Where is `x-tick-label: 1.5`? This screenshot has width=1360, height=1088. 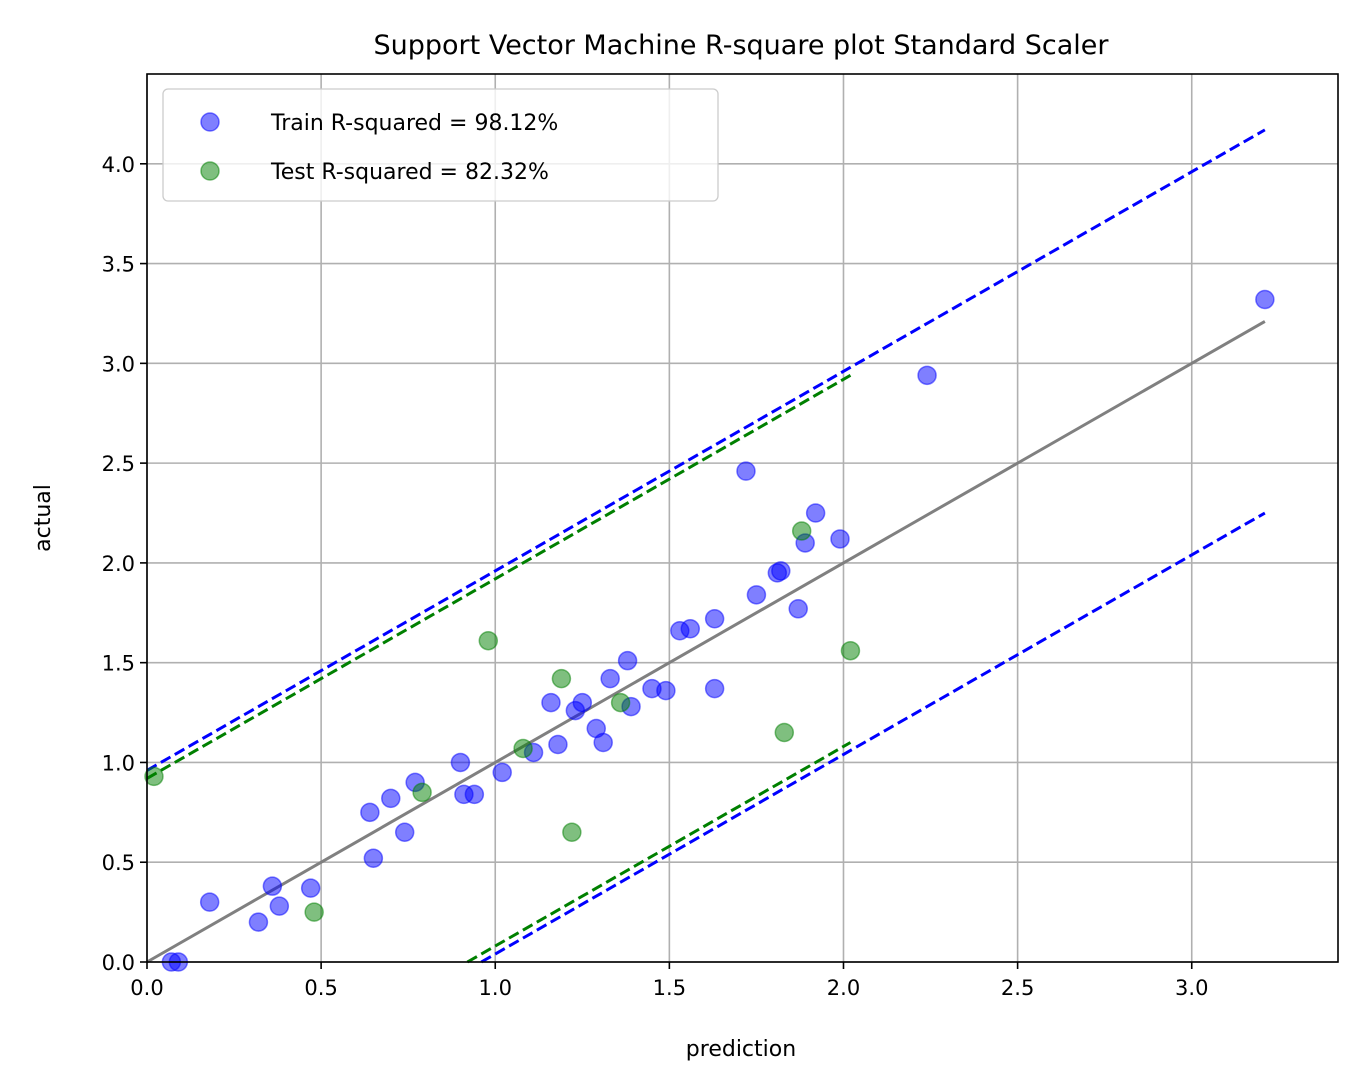
x-tick-label: 1.5 is located at coordinates (669, 988).